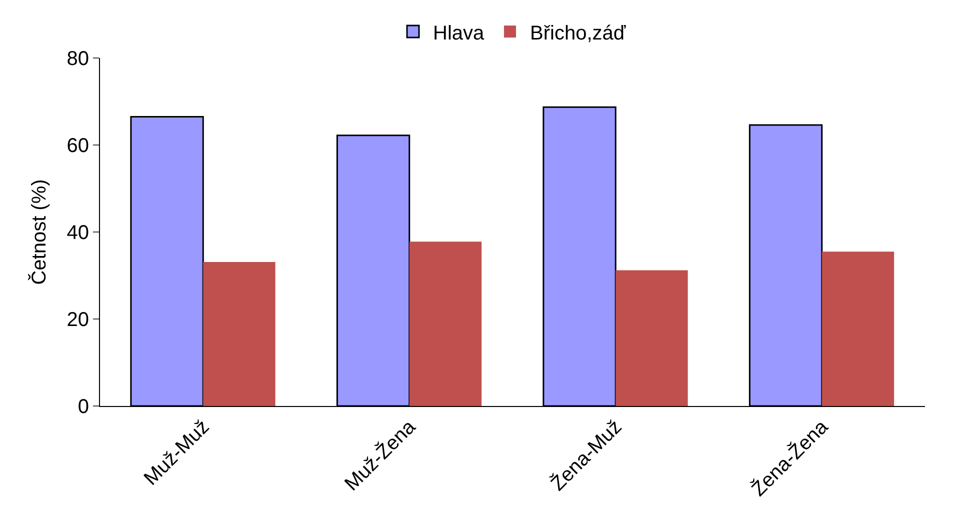 Image resolution: width=965 pixels, height=526 pixels. Describe the element at coordinates (459, 33) in the screenshot. I see `legend-label: Hlava` at that location.